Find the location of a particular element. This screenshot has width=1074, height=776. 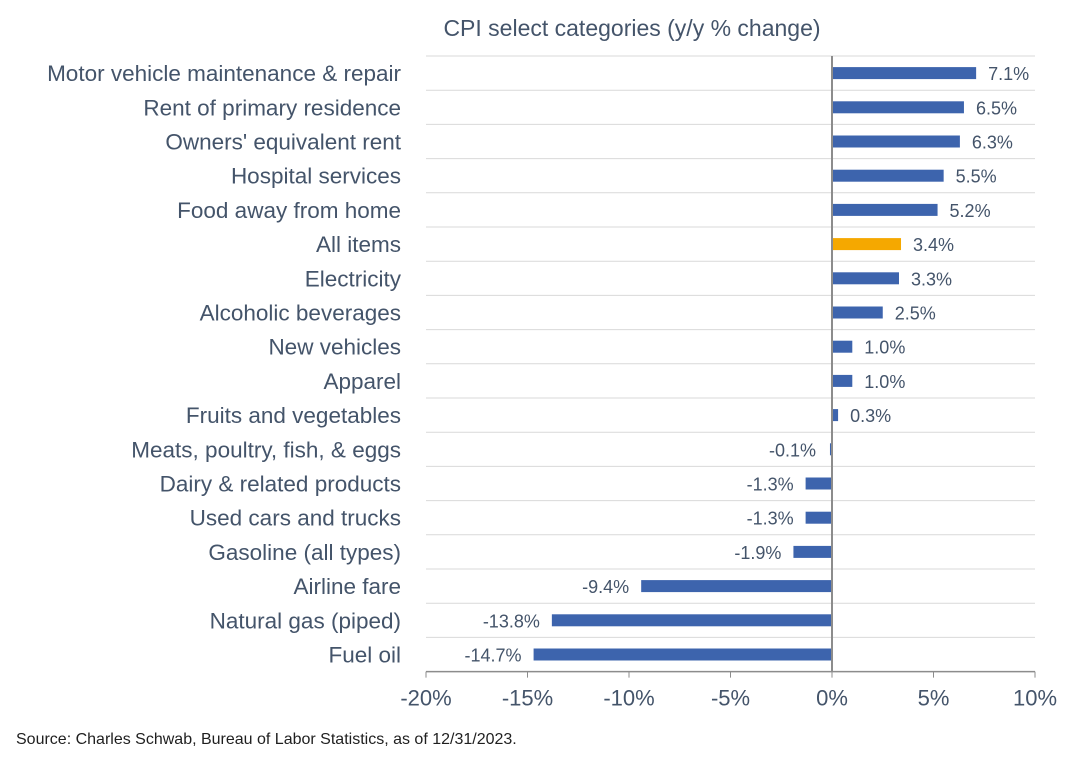

category-label: Gasoline (all types) is located at coordinates (304, 552).